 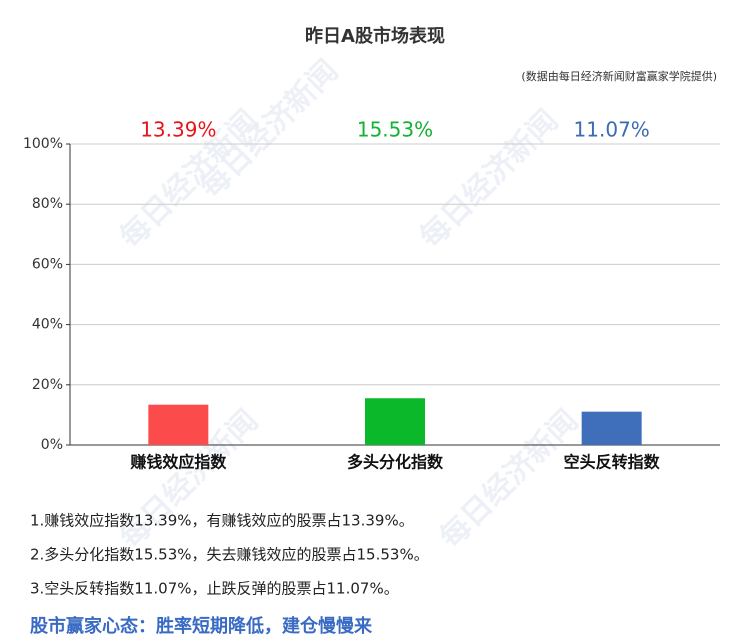 I want to click on conclusion: 股市赢家心态：胜率短期降低，建仓慢慢来, so click(x=201, y=626).